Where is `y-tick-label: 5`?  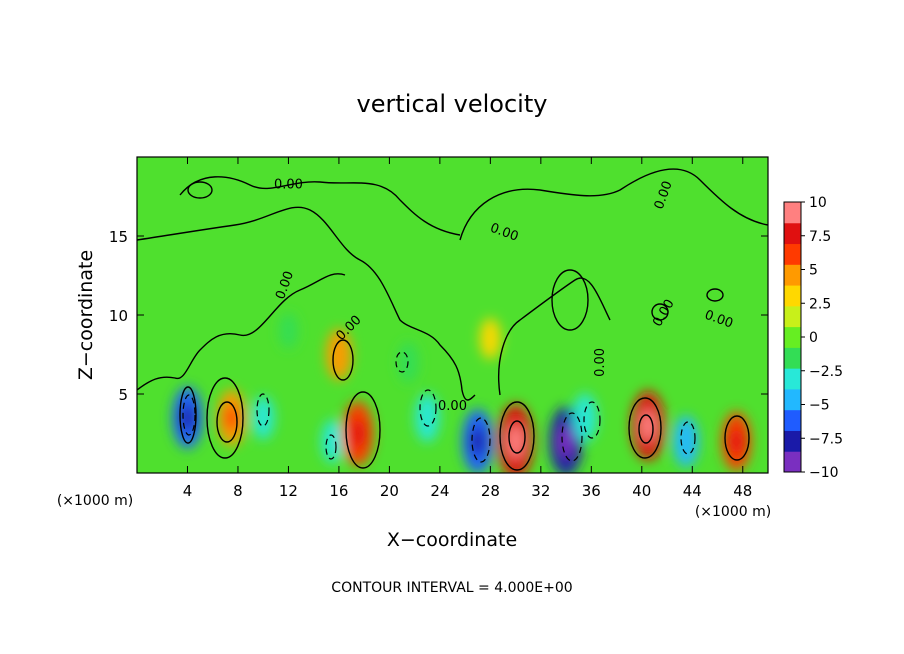
y-tick-label: 5 is located at coordinates (123, 395).